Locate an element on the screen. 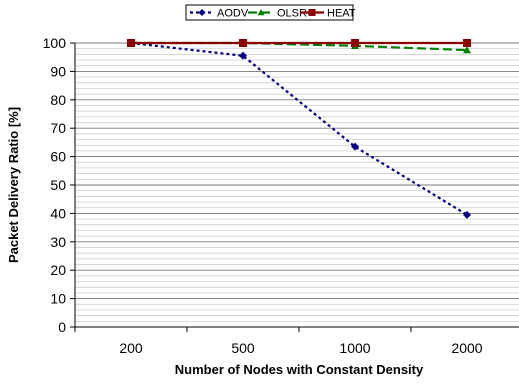  y-tick-label: 30 is located at coordinates (58, 242).